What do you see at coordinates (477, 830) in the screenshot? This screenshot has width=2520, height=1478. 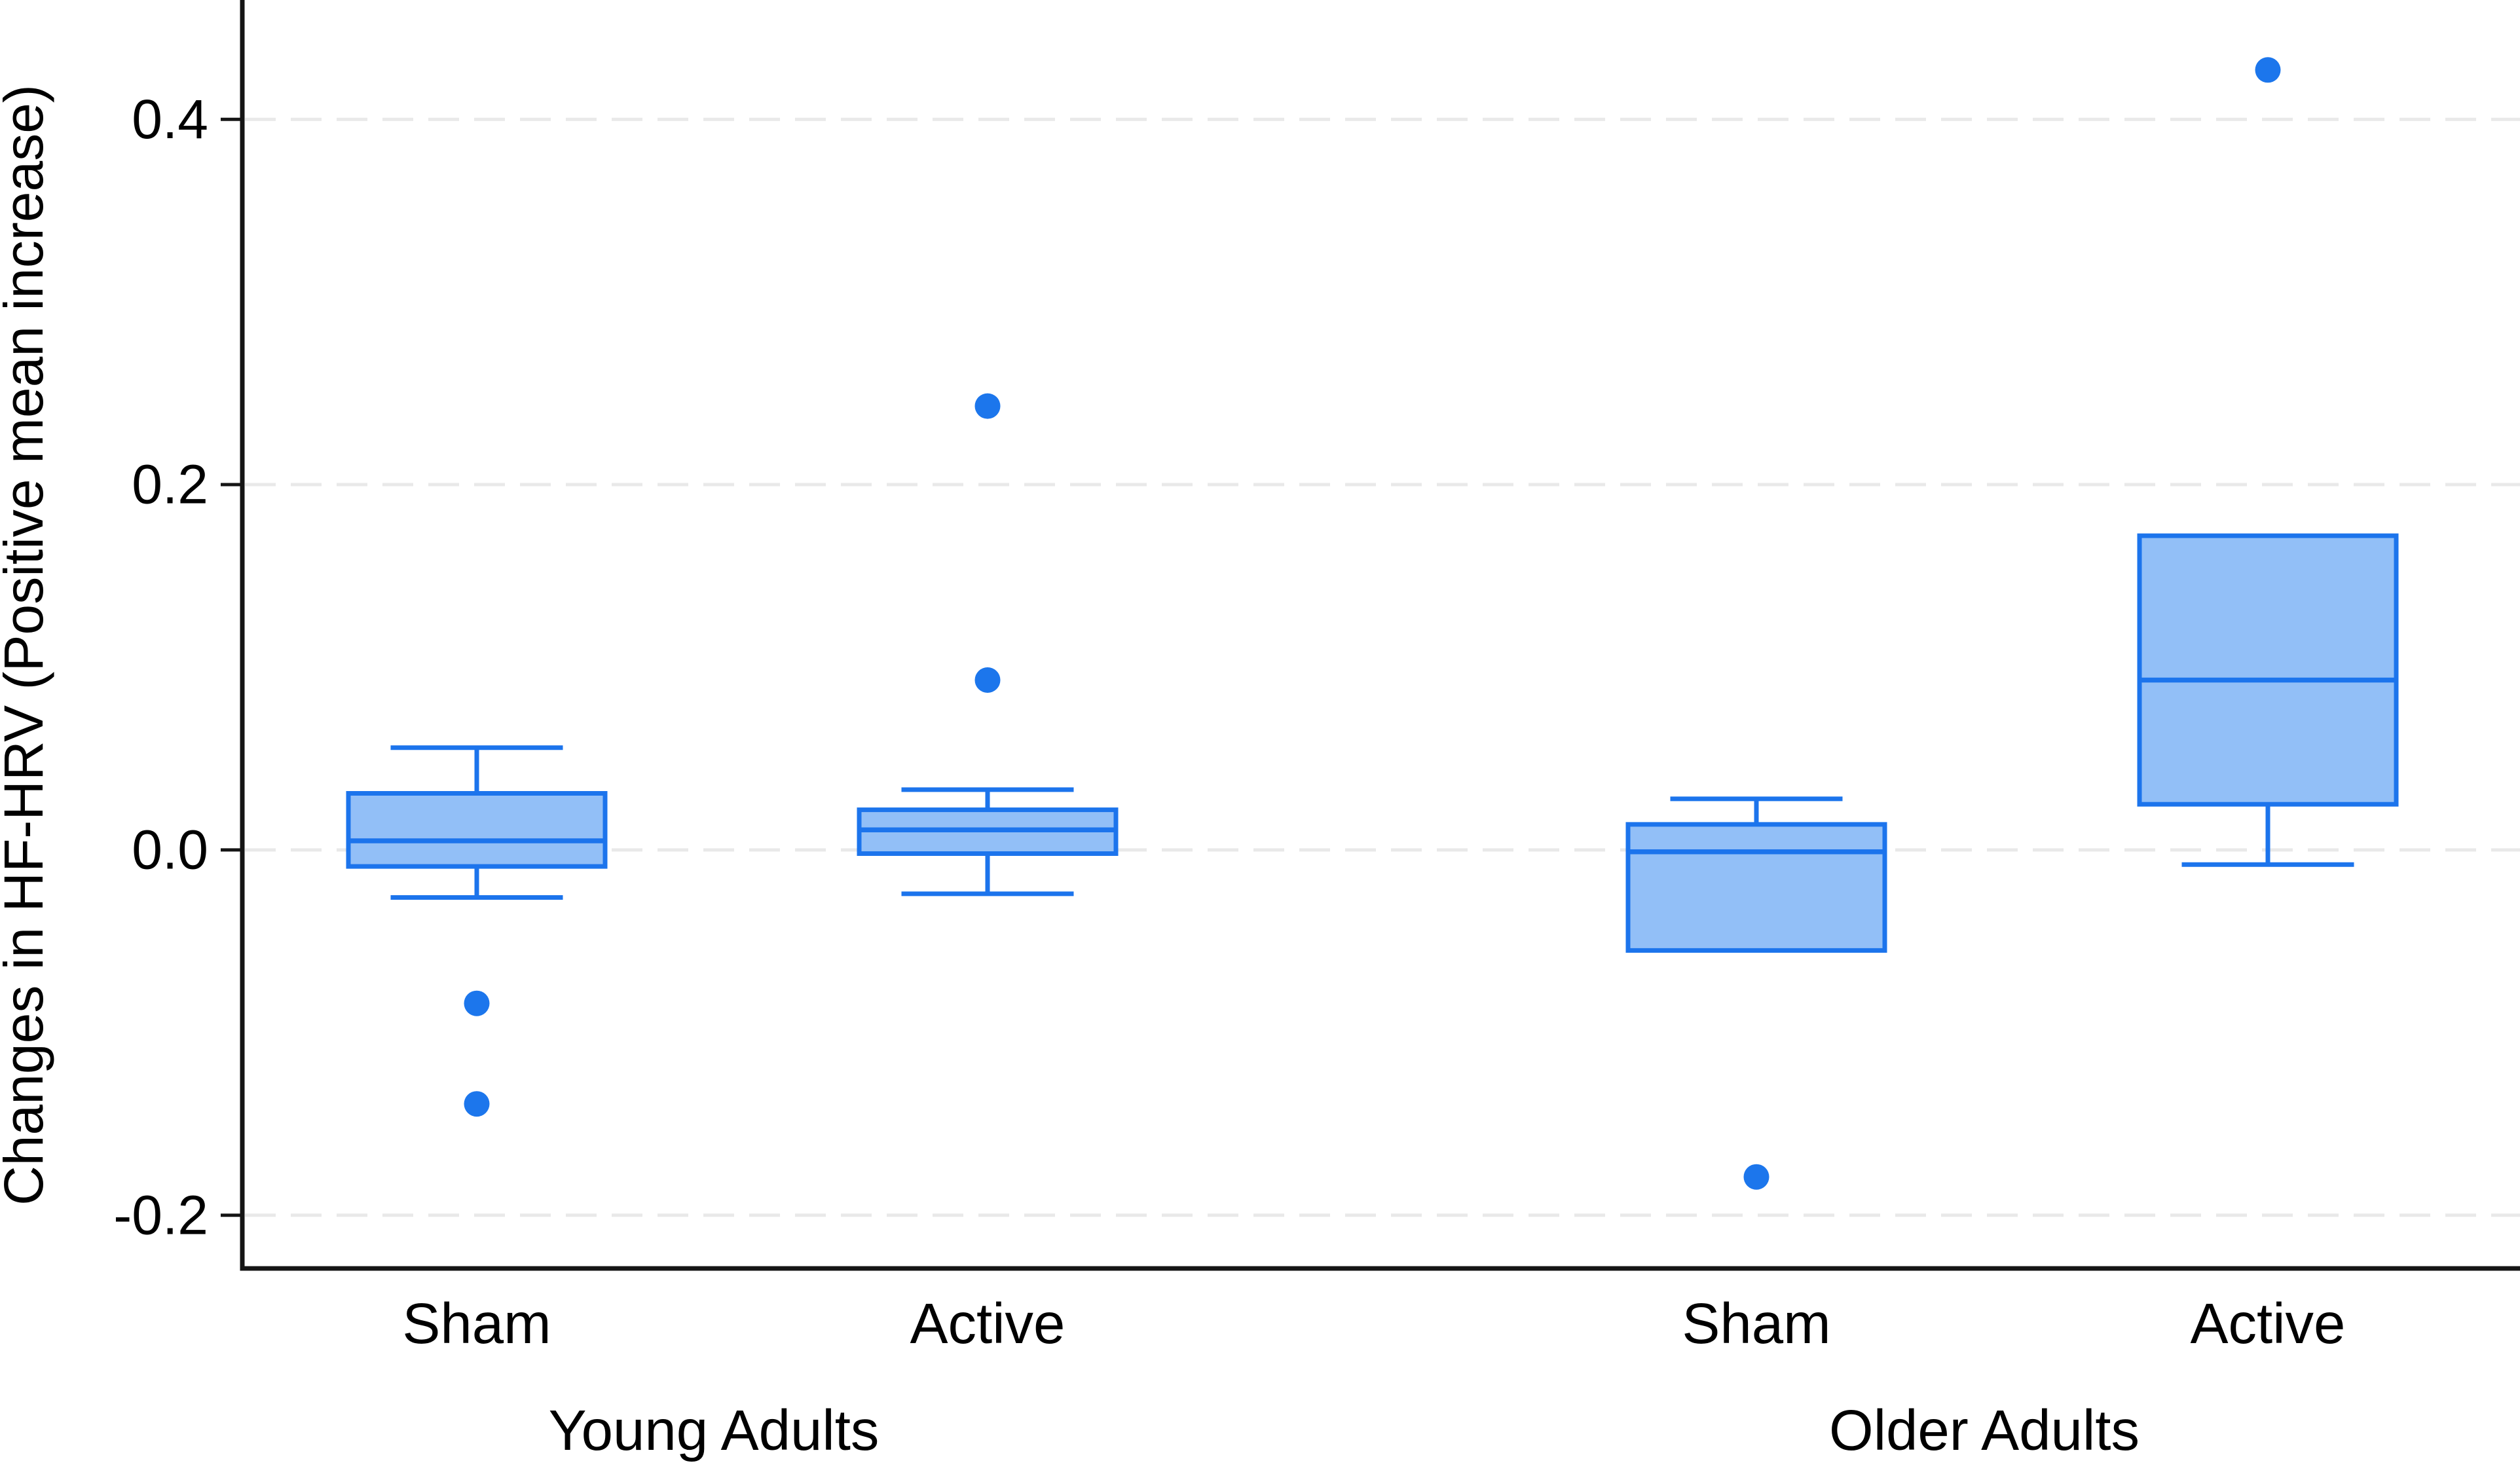 I see `box-young-adults-sham` at bounding box center [477, 830].